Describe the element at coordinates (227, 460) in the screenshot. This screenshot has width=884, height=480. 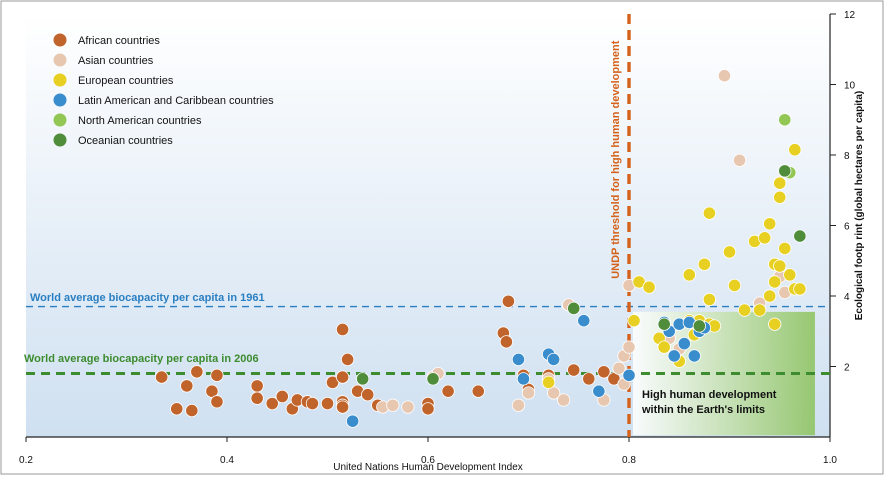
I see `x-tick-label: 0.4` at that location.